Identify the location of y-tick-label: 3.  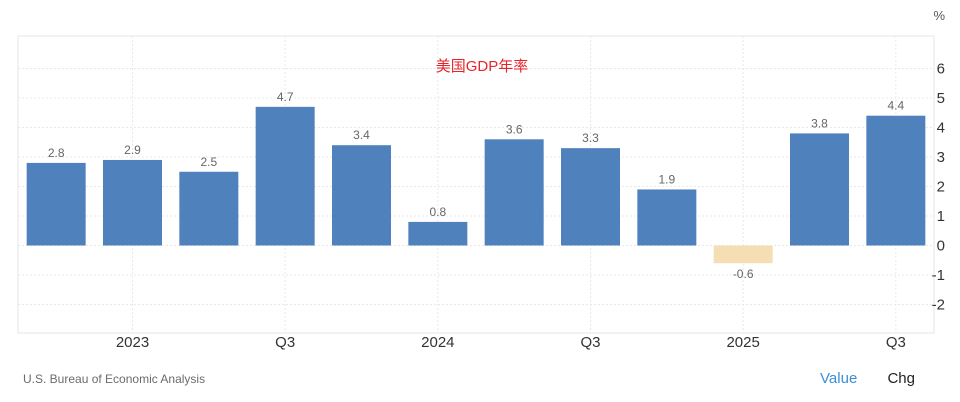
(941, 157).